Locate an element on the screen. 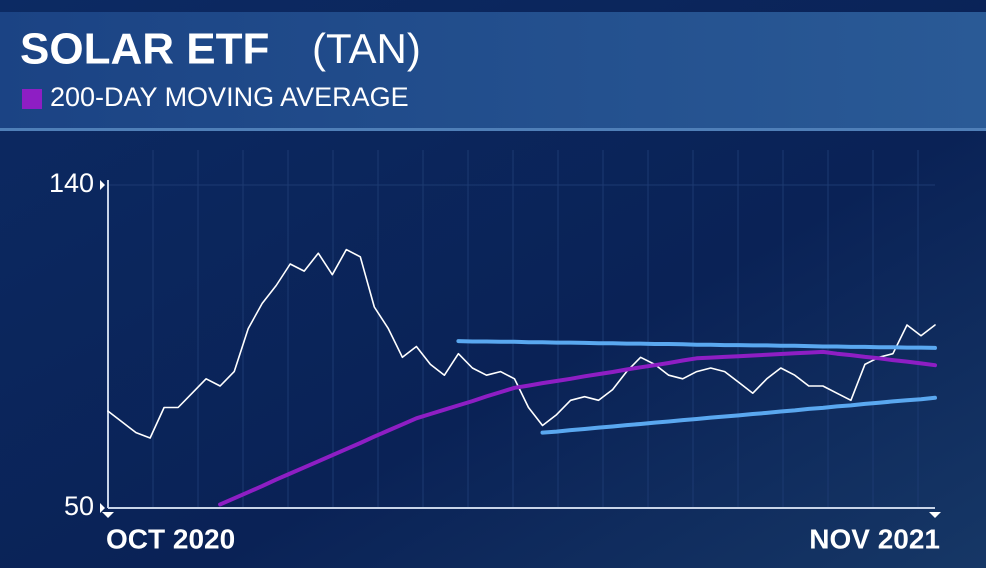  chart-title: SOLAR ETF is located at coordinates (144, 49).